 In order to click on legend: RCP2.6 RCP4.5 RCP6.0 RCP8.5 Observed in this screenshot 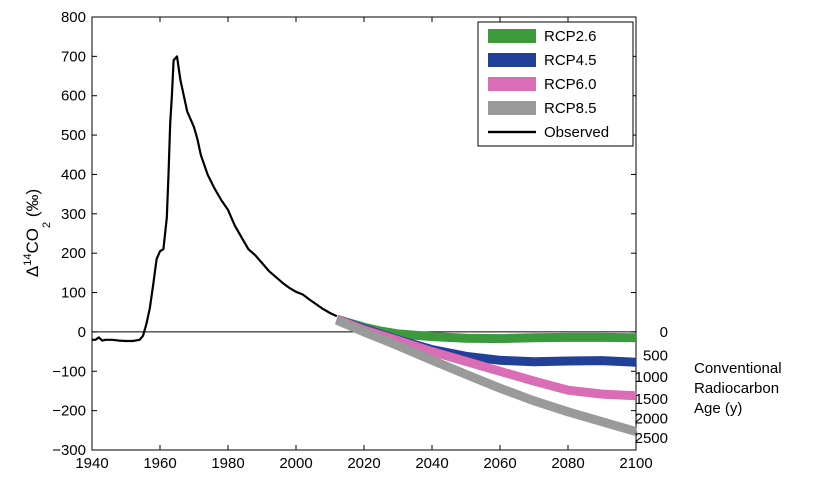, I will do `click(555, 84)`.